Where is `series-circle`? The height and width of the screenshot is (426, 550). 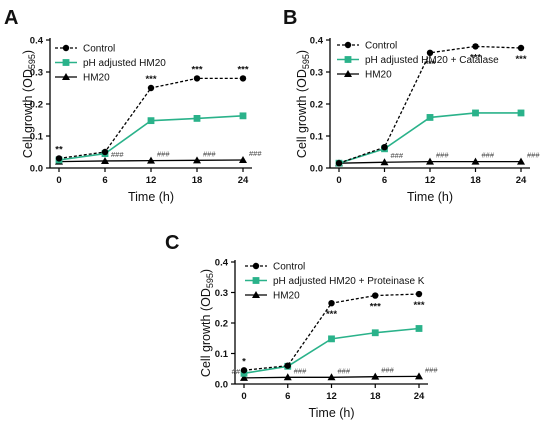 series-circle is located at coordinates (331, 332).